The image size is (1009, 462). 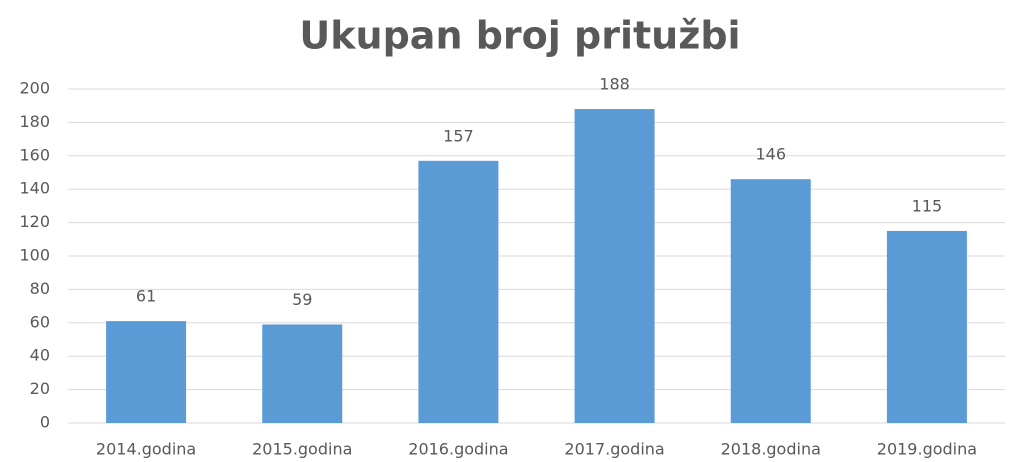 I want to click on y-tick-label: 60, so click(x=40, y=321).